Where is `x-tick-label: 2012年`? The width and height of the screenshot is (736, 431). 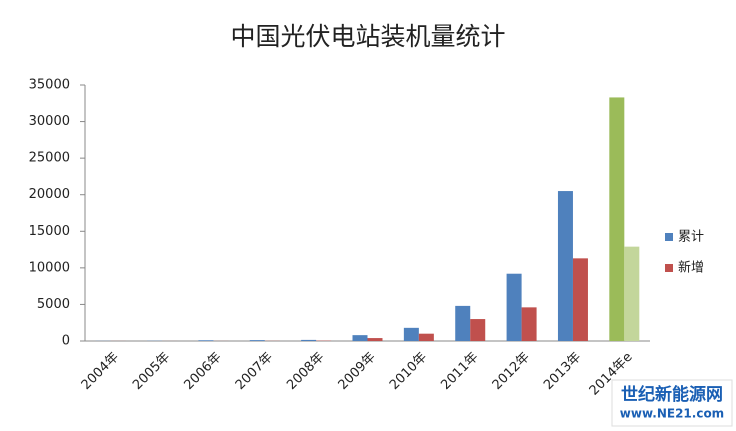
x-tick-label: 2012年 is located at coordinates (511, 371).